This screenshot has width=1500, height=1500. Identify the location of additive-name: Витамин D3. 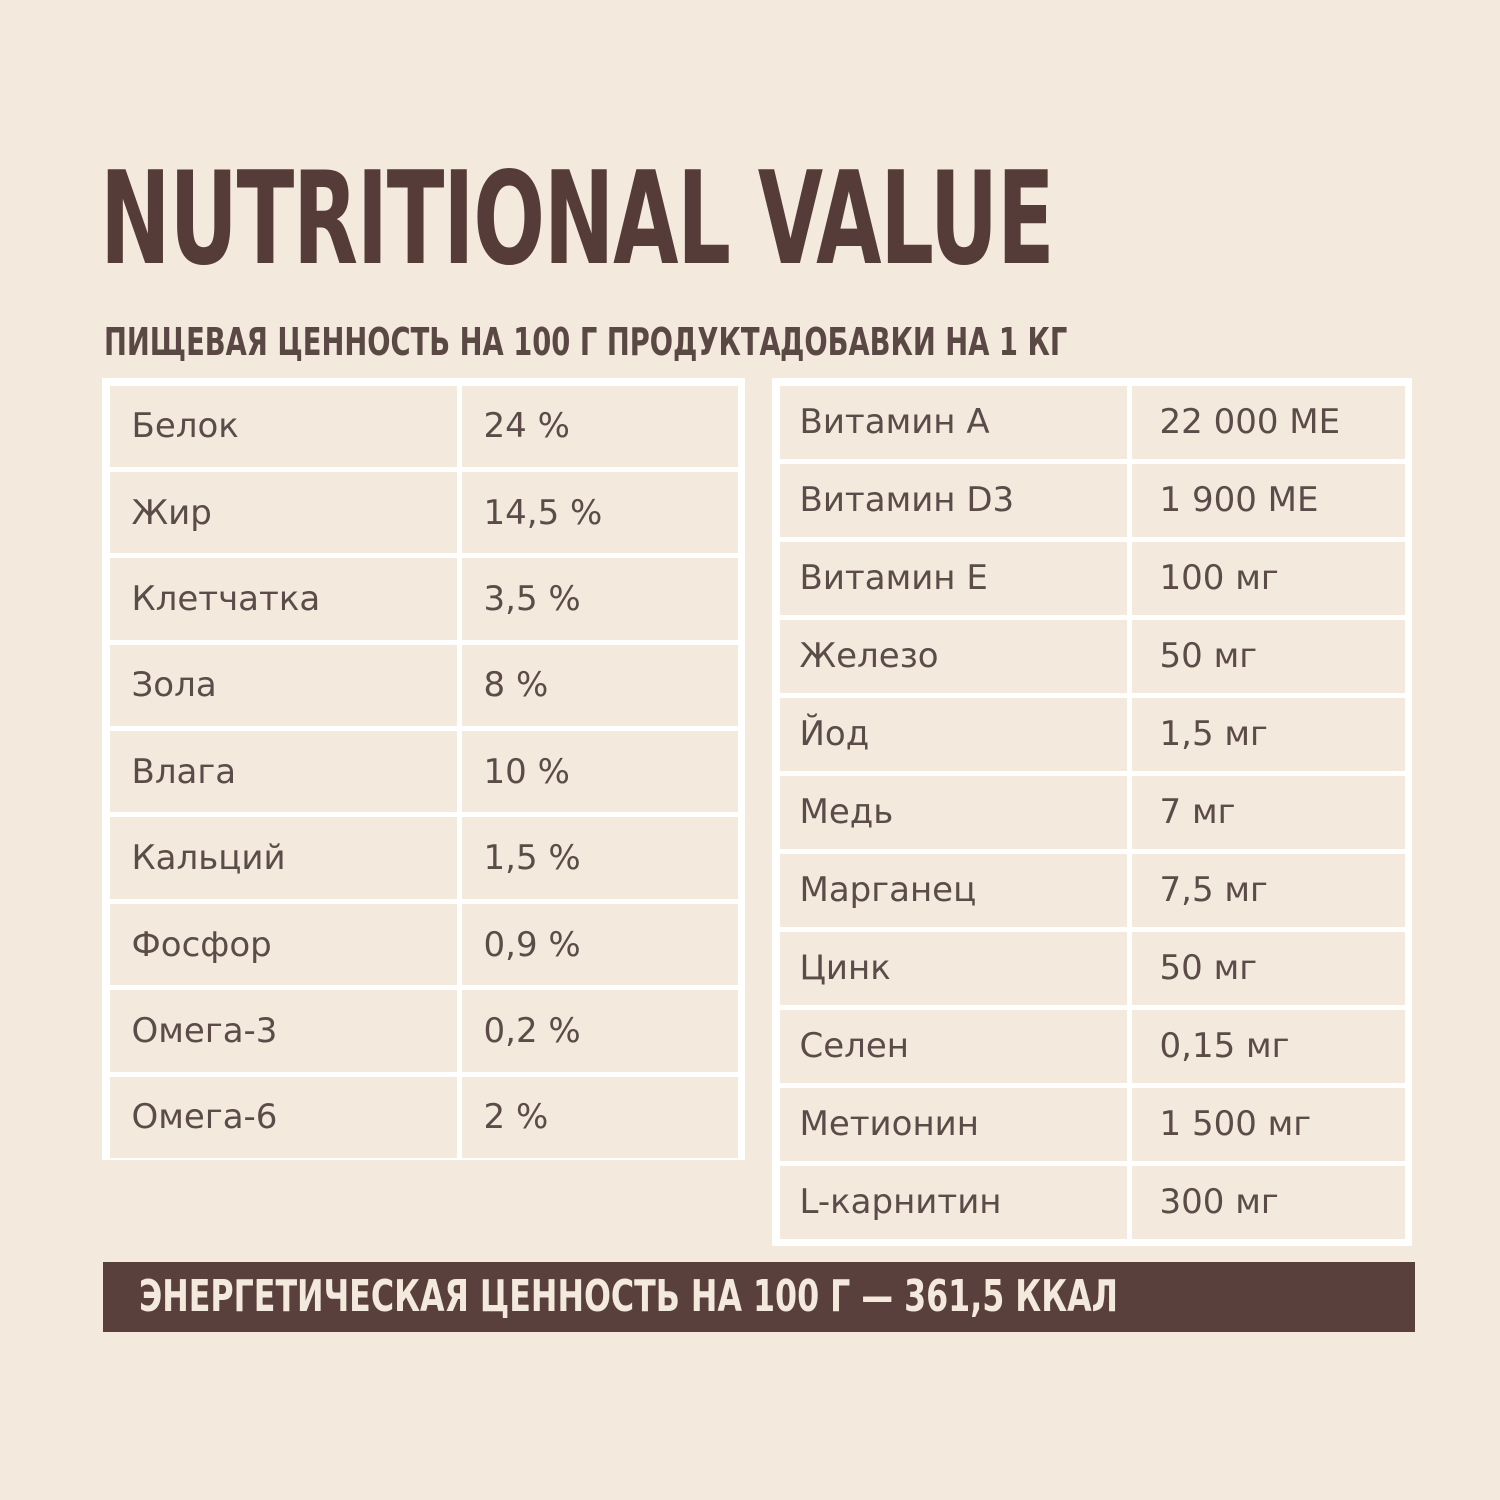
(953, 500).